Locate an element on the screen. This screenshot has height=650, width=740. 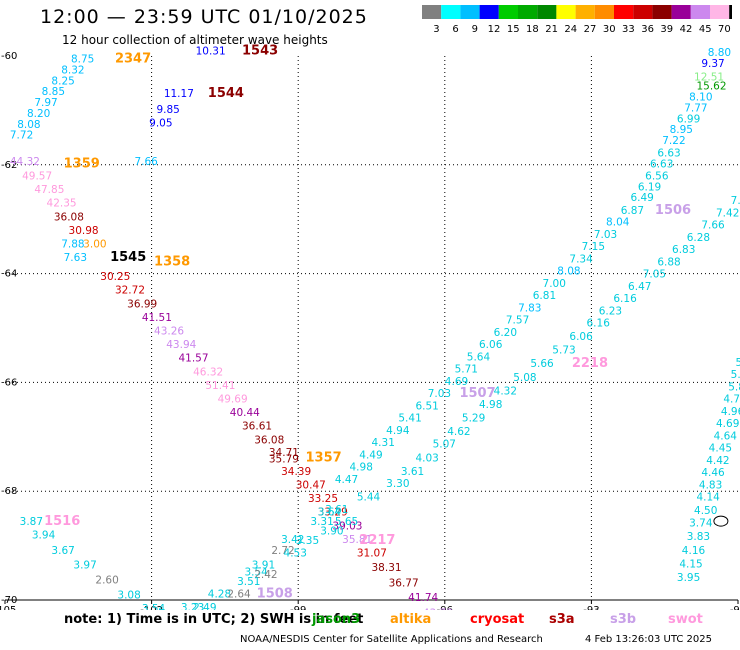
wave-height-label: 4.28 is located at coordinates (219, 594).